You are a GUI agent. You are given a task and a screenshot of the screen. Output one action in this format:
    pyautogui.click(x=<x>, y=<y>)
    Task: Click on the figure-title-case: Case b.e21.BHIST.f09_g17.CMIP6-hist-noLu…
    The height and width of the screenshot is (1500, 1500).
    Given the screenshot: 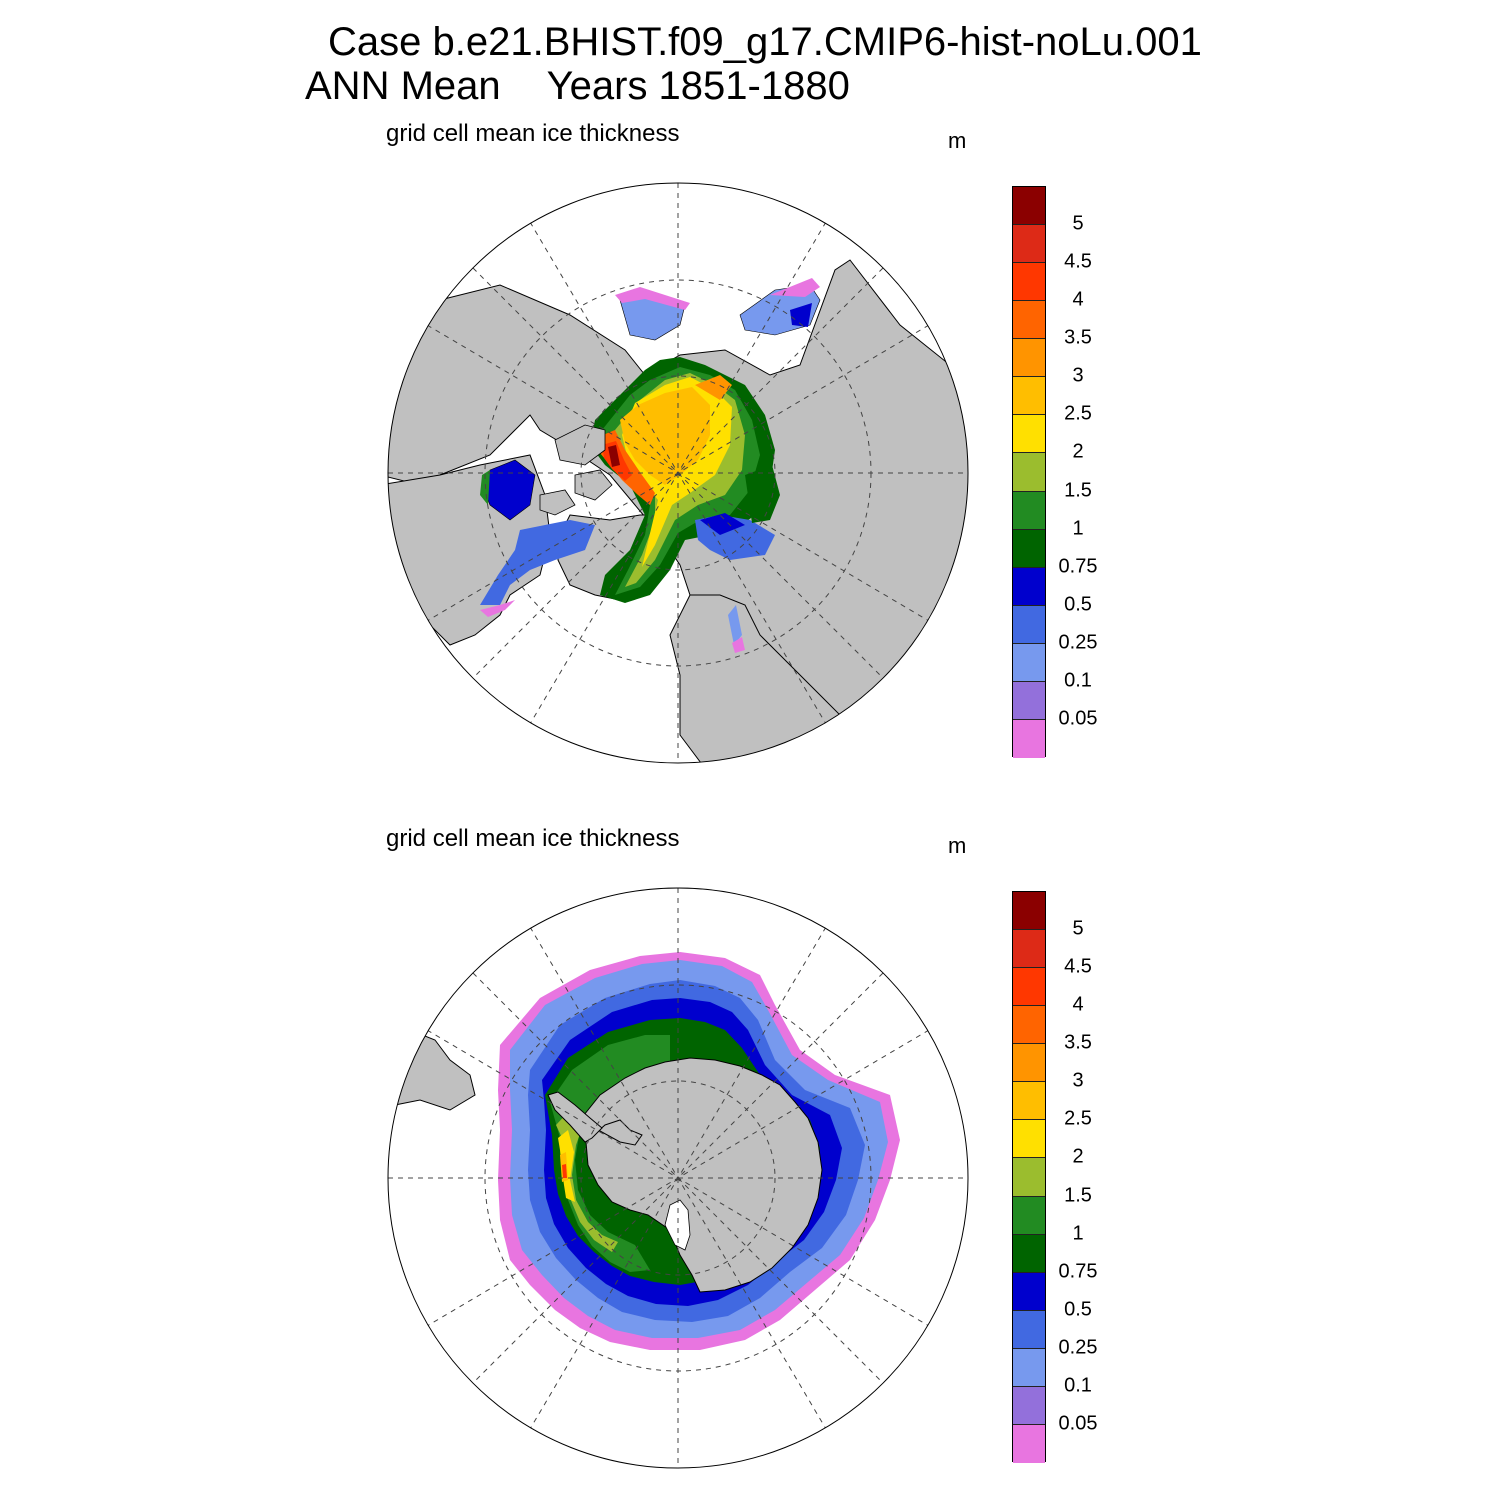 What is the action you would take?
    pyautogui.click(x=765, y=42)
    